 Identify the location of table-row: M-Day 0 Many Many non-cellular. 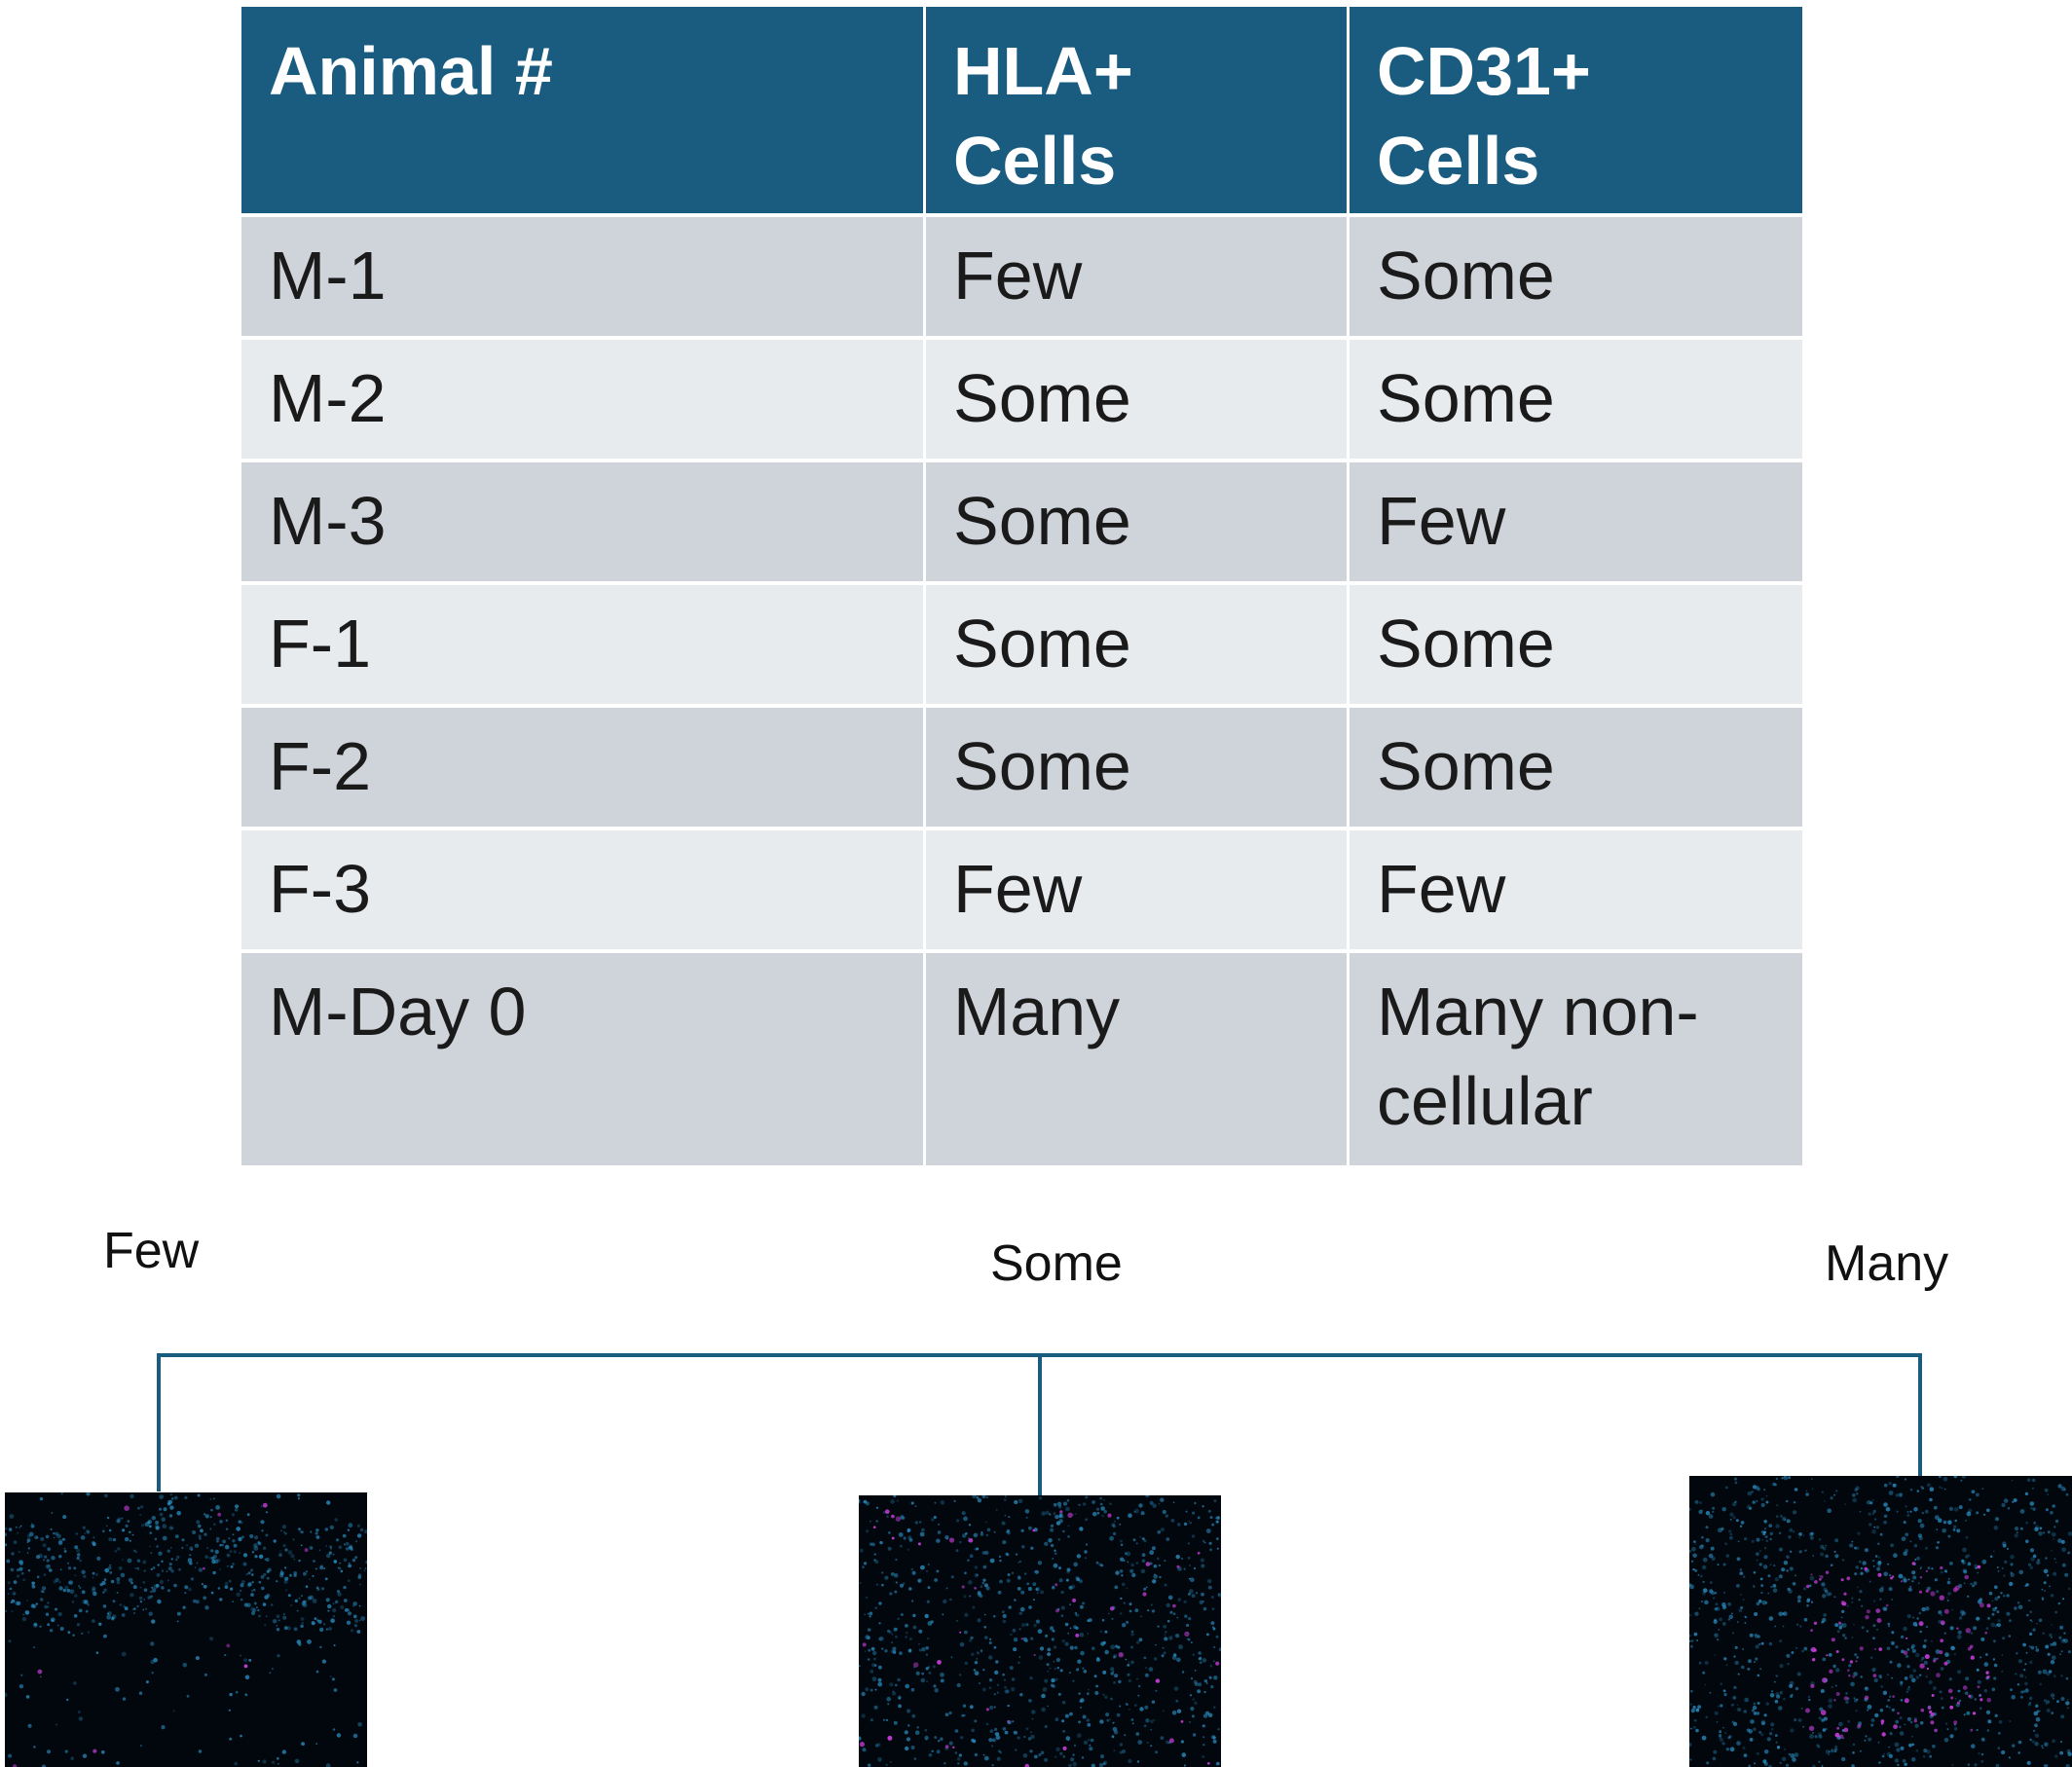
(1021, 1059).